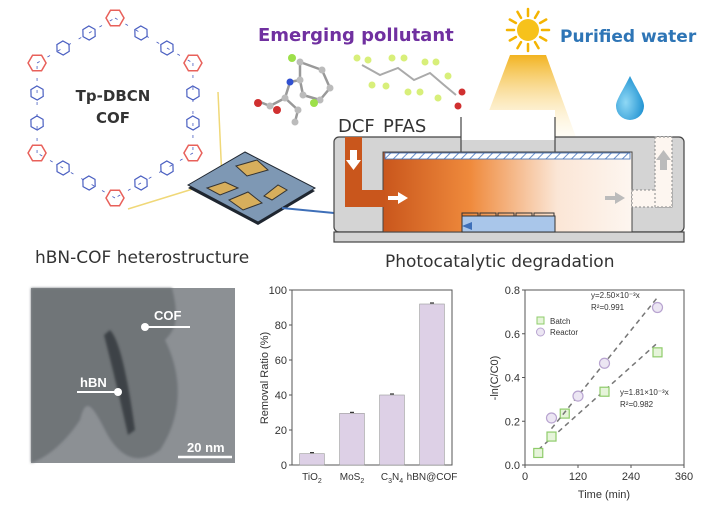  I want to click on pollutant-pfas: PFAS, so click(404, 126).